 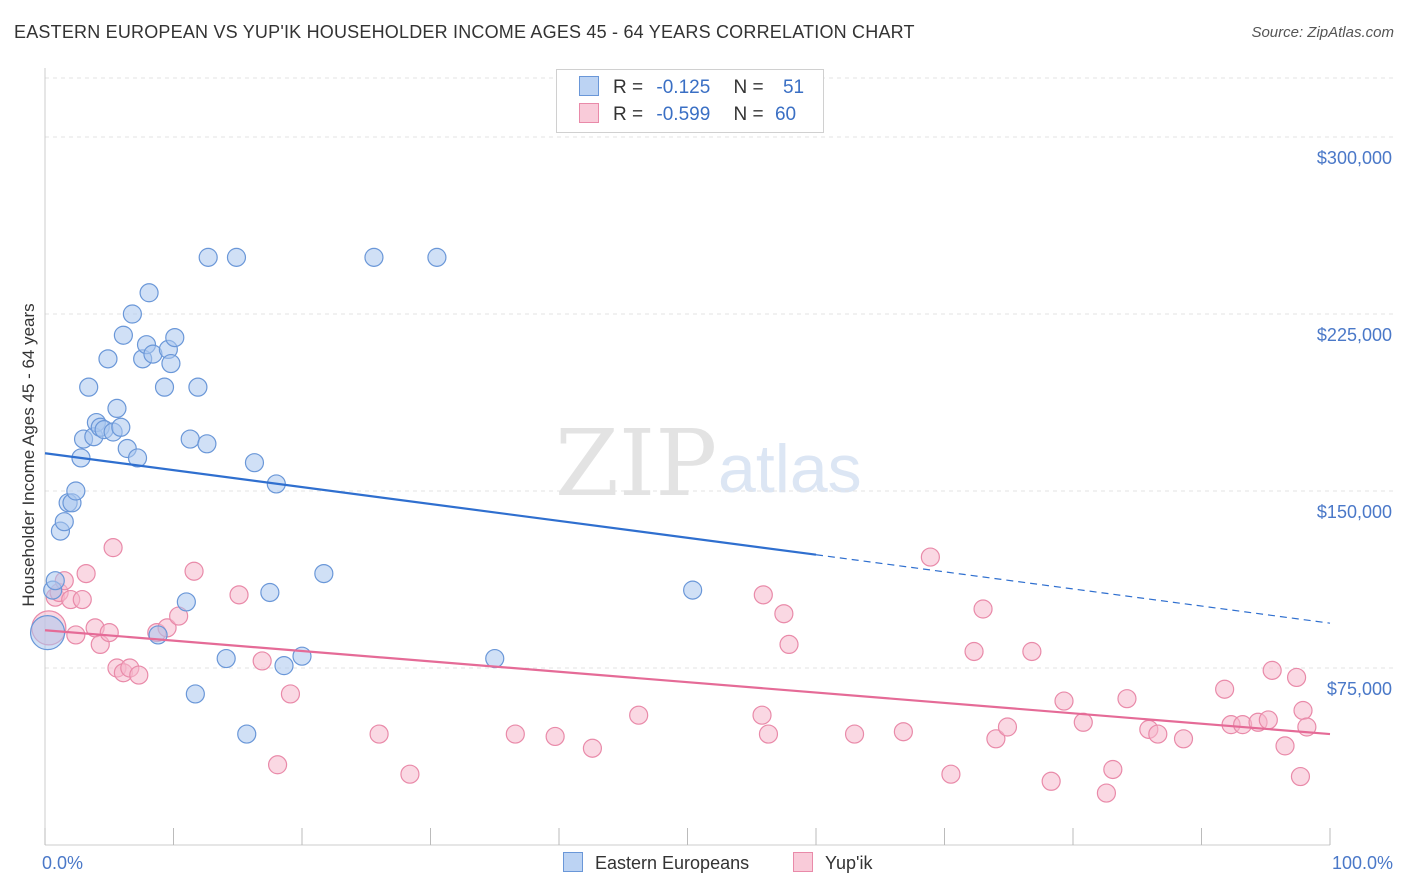 I want to click on bottom-legend-eastern-europeans: Eastern Europeans, so click(x=656, y=863).